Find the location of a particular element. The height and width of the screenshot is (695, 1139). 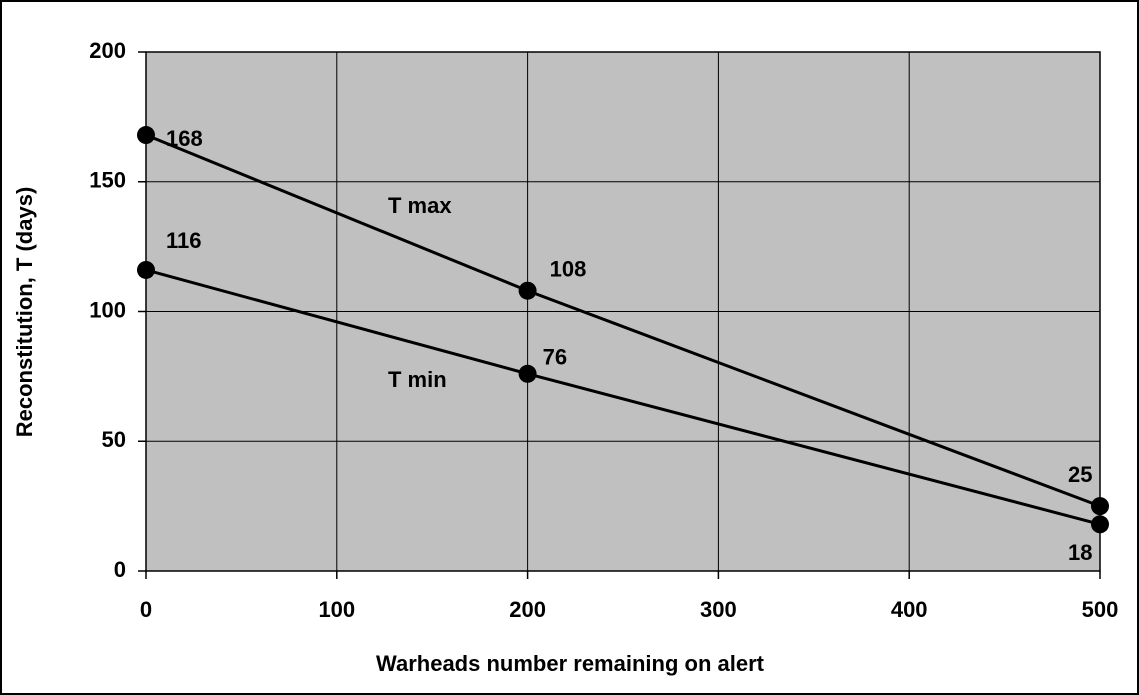

data-label: 76 is located at coordinates (555, 357).